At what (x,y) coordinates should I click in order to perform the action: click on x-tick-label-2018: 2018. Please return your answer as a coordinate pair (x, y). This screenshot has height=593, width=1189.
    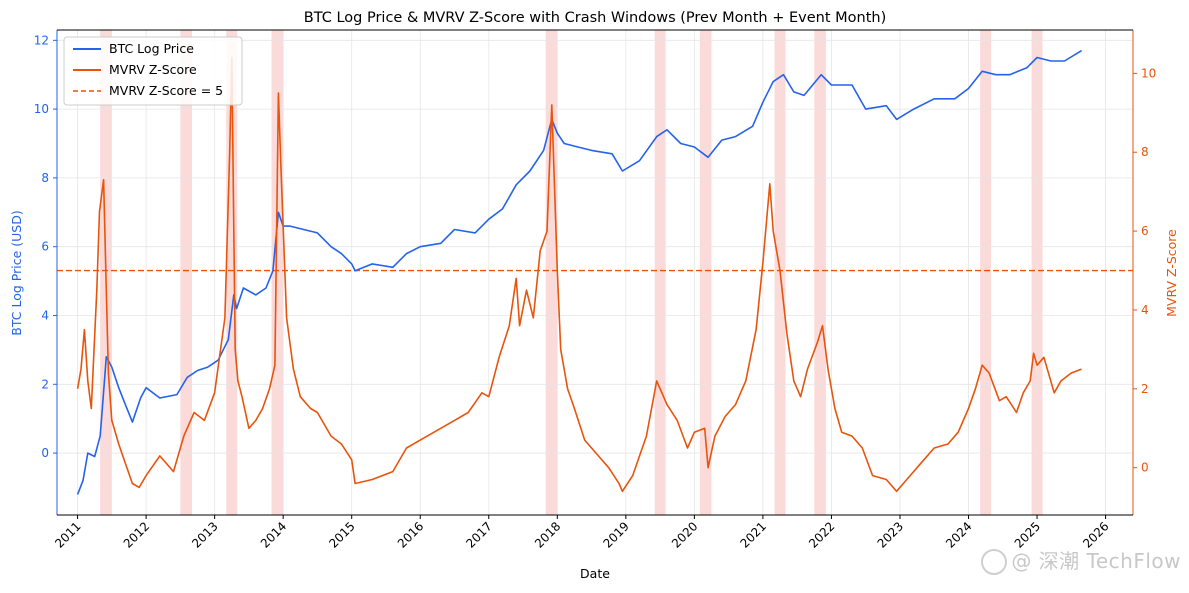
    Looking at the image, I should click on (547, 534).